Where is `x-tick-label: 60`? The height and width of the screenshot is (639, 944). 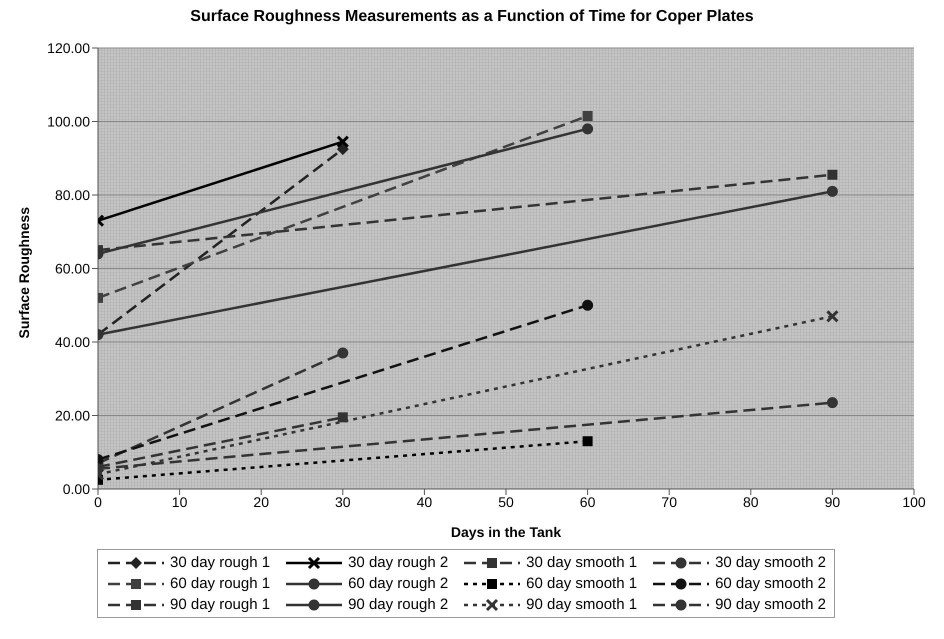 x-tick-label: 60 is located at coordinates (588, 502).